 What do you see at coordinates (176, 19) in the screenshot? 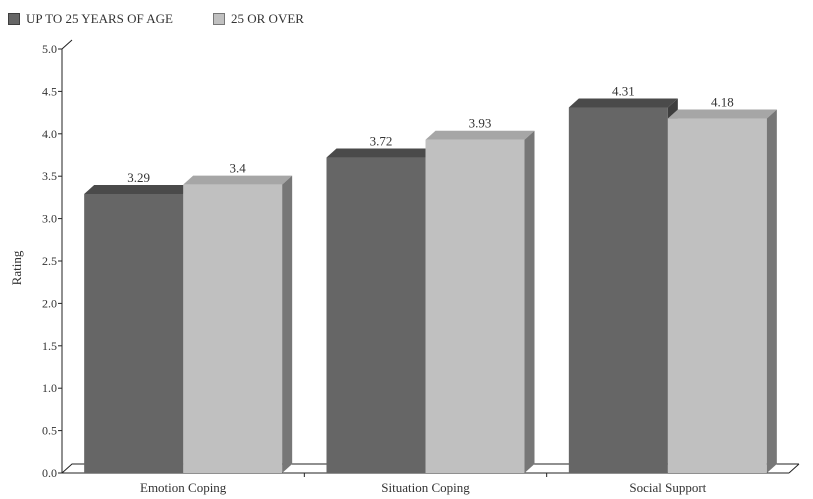
I see `chart-legend: UP TO 25 YEARS OF AGE 25 OR OVER` at bounding box center [176, 19].